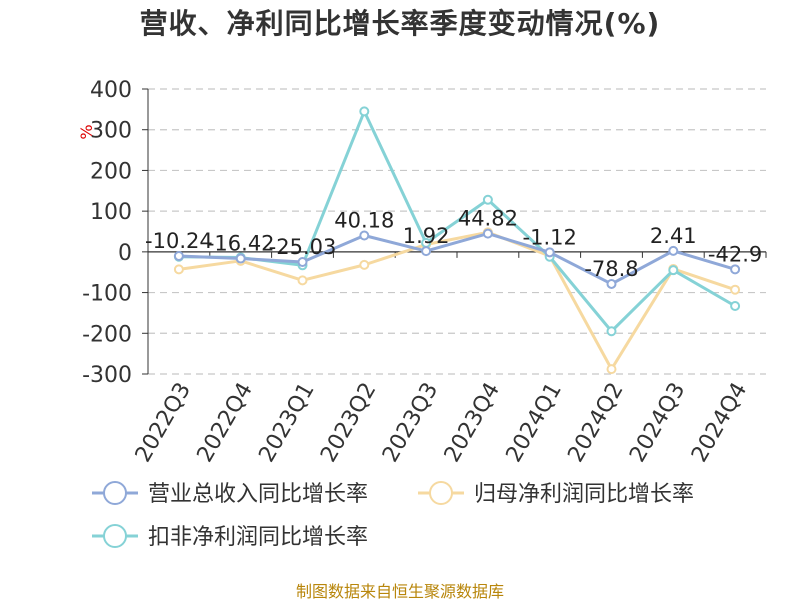 This screenshot has width=800, height=602. Describe the element at coordinates (303, 247) in the screenshot. I see `data-label: -25.03` at that location.